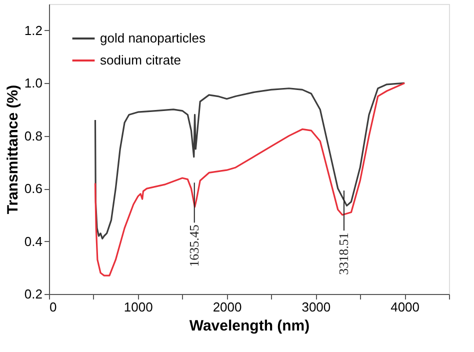  Describe the element at coordinates (343, 253) in the screenshot. I see `annotation: 3318.51` at that location.